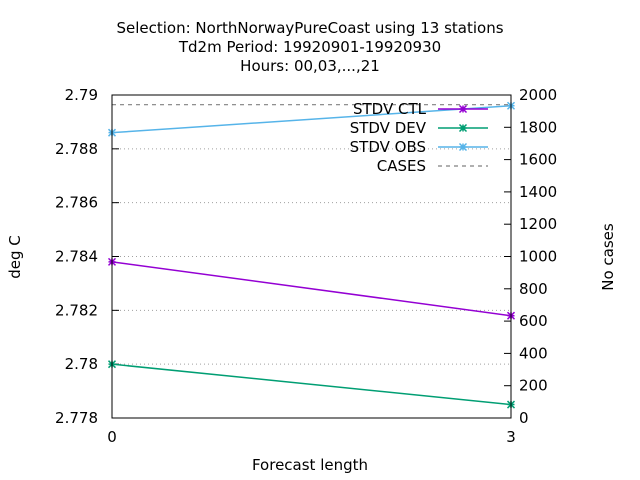 Image resolution: width=640 pixels, height=480 pixels. What do you see at coordinates (112, 437) in the screenshot?
I see `x-tick-label: 0` at bounding box center [112, 437].